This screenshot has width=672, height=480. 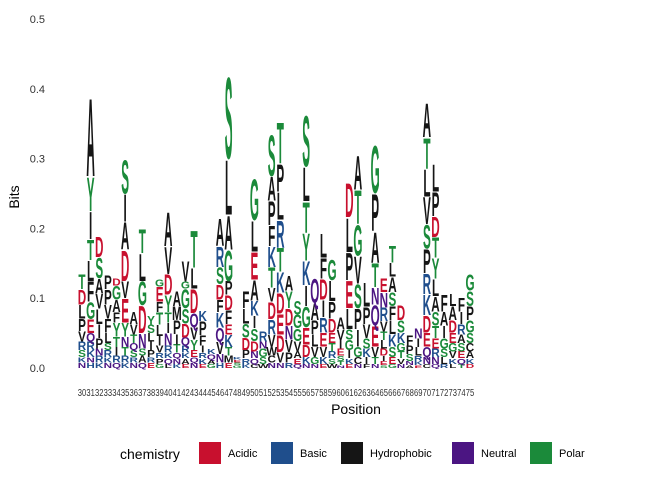 What do you see at coordinates (14, 196) in the screenshot?
I see `y-axis-title: Bits` at bounding box center [14, 196].